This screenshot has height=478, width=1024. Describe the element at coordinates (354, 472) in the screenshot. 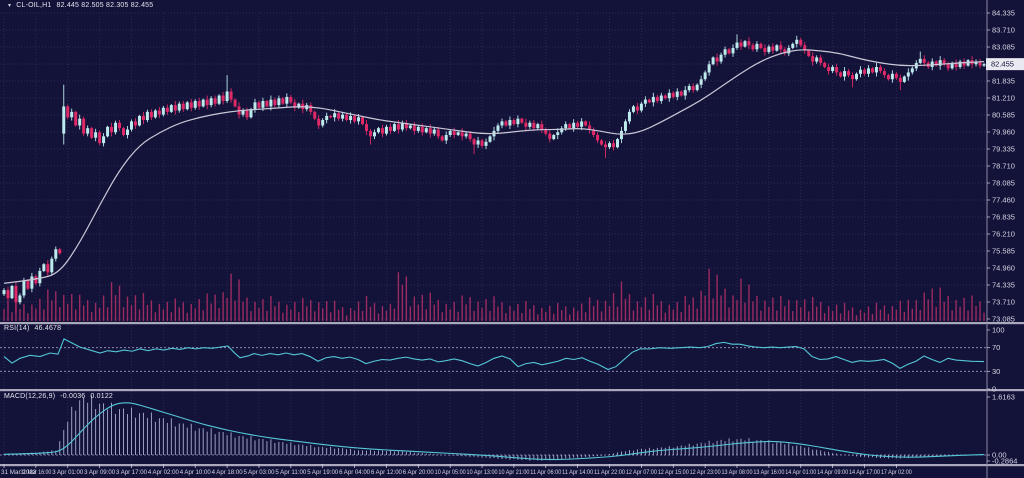

I see `svg-text: 6 Apr 04:00` at that location.